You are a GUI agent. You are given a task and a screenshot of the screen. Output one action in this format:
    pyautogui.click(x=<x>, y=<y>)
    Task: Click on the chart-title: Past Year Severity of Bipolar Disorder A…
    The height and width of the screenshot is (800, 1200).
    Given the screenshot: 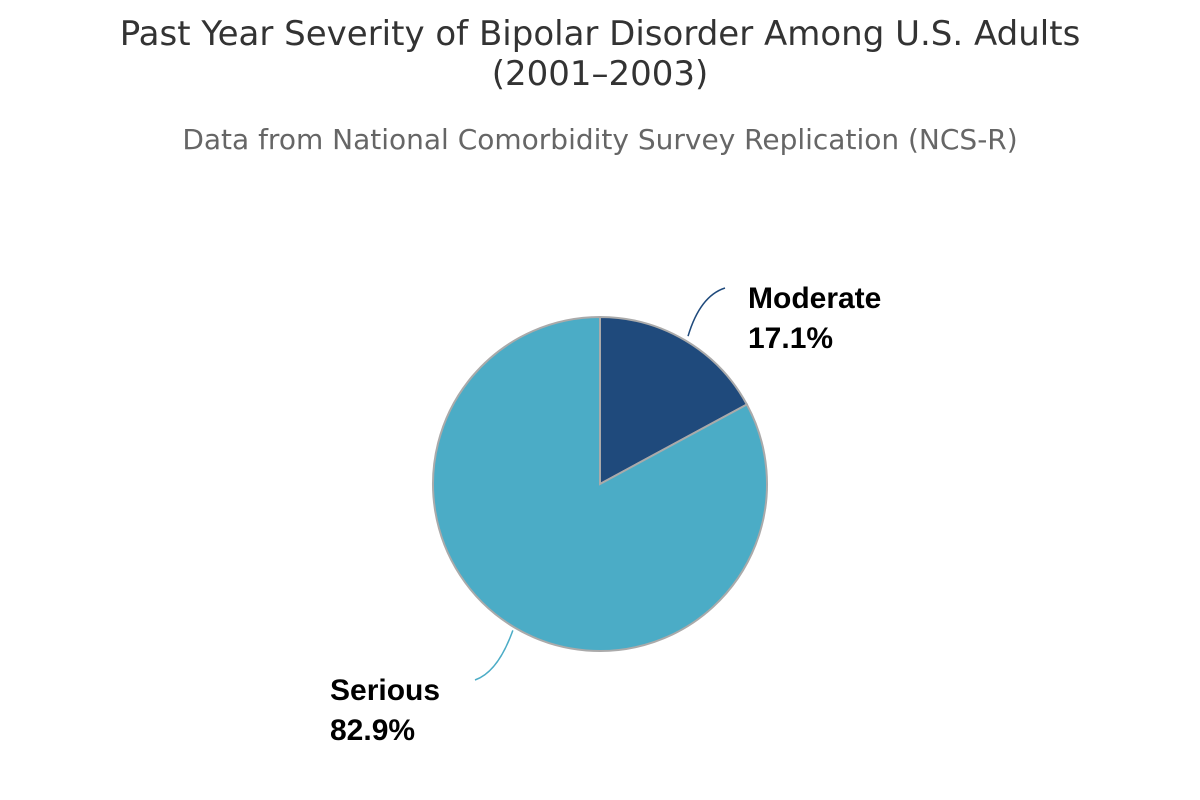 What is the action you would take?
    pyautogui.click(x=600, y=54)
    